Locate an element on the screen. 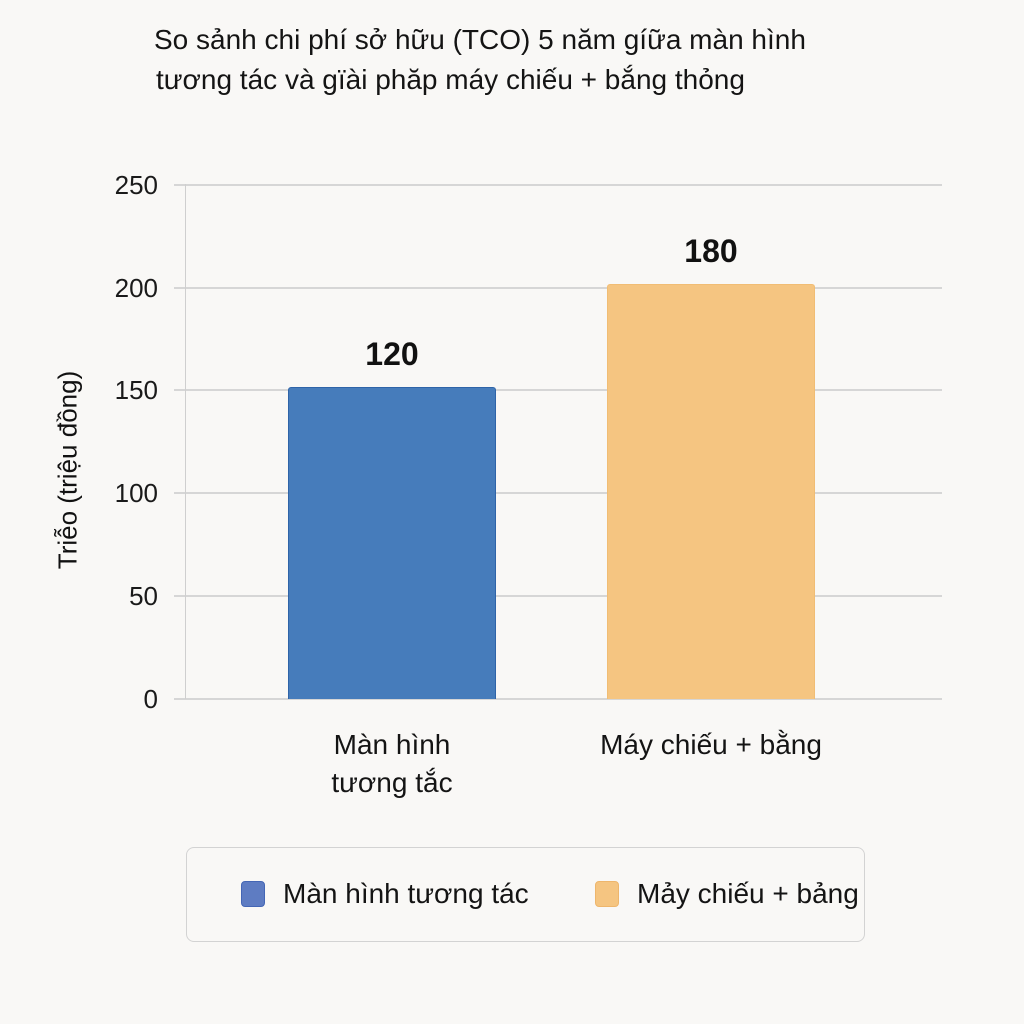 The height and width of the screenshot is (1024, 1024). legend: Màn hình tương tác Mảy chiếu + bảng is located at coordinates (525, 894).